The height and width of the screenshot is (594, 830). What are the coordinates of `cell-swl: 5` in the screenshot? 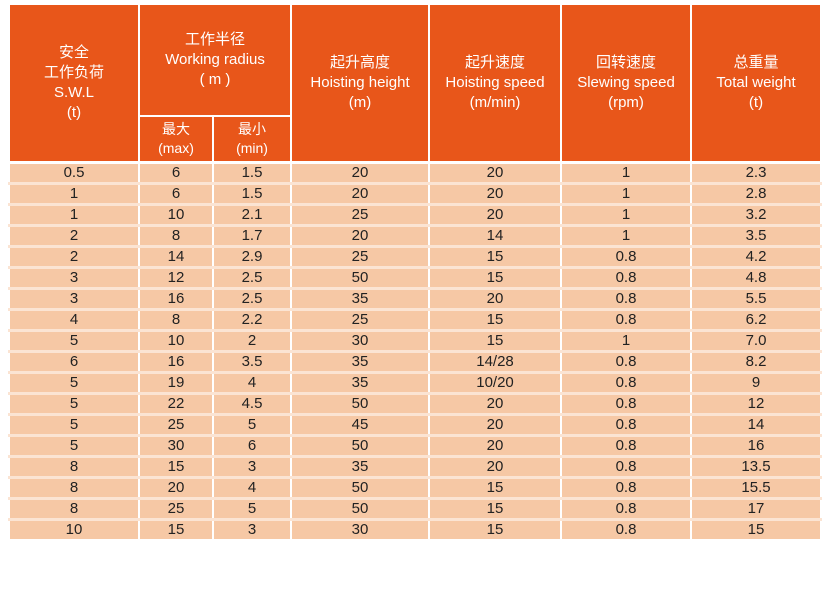 It's located at (74, 383).